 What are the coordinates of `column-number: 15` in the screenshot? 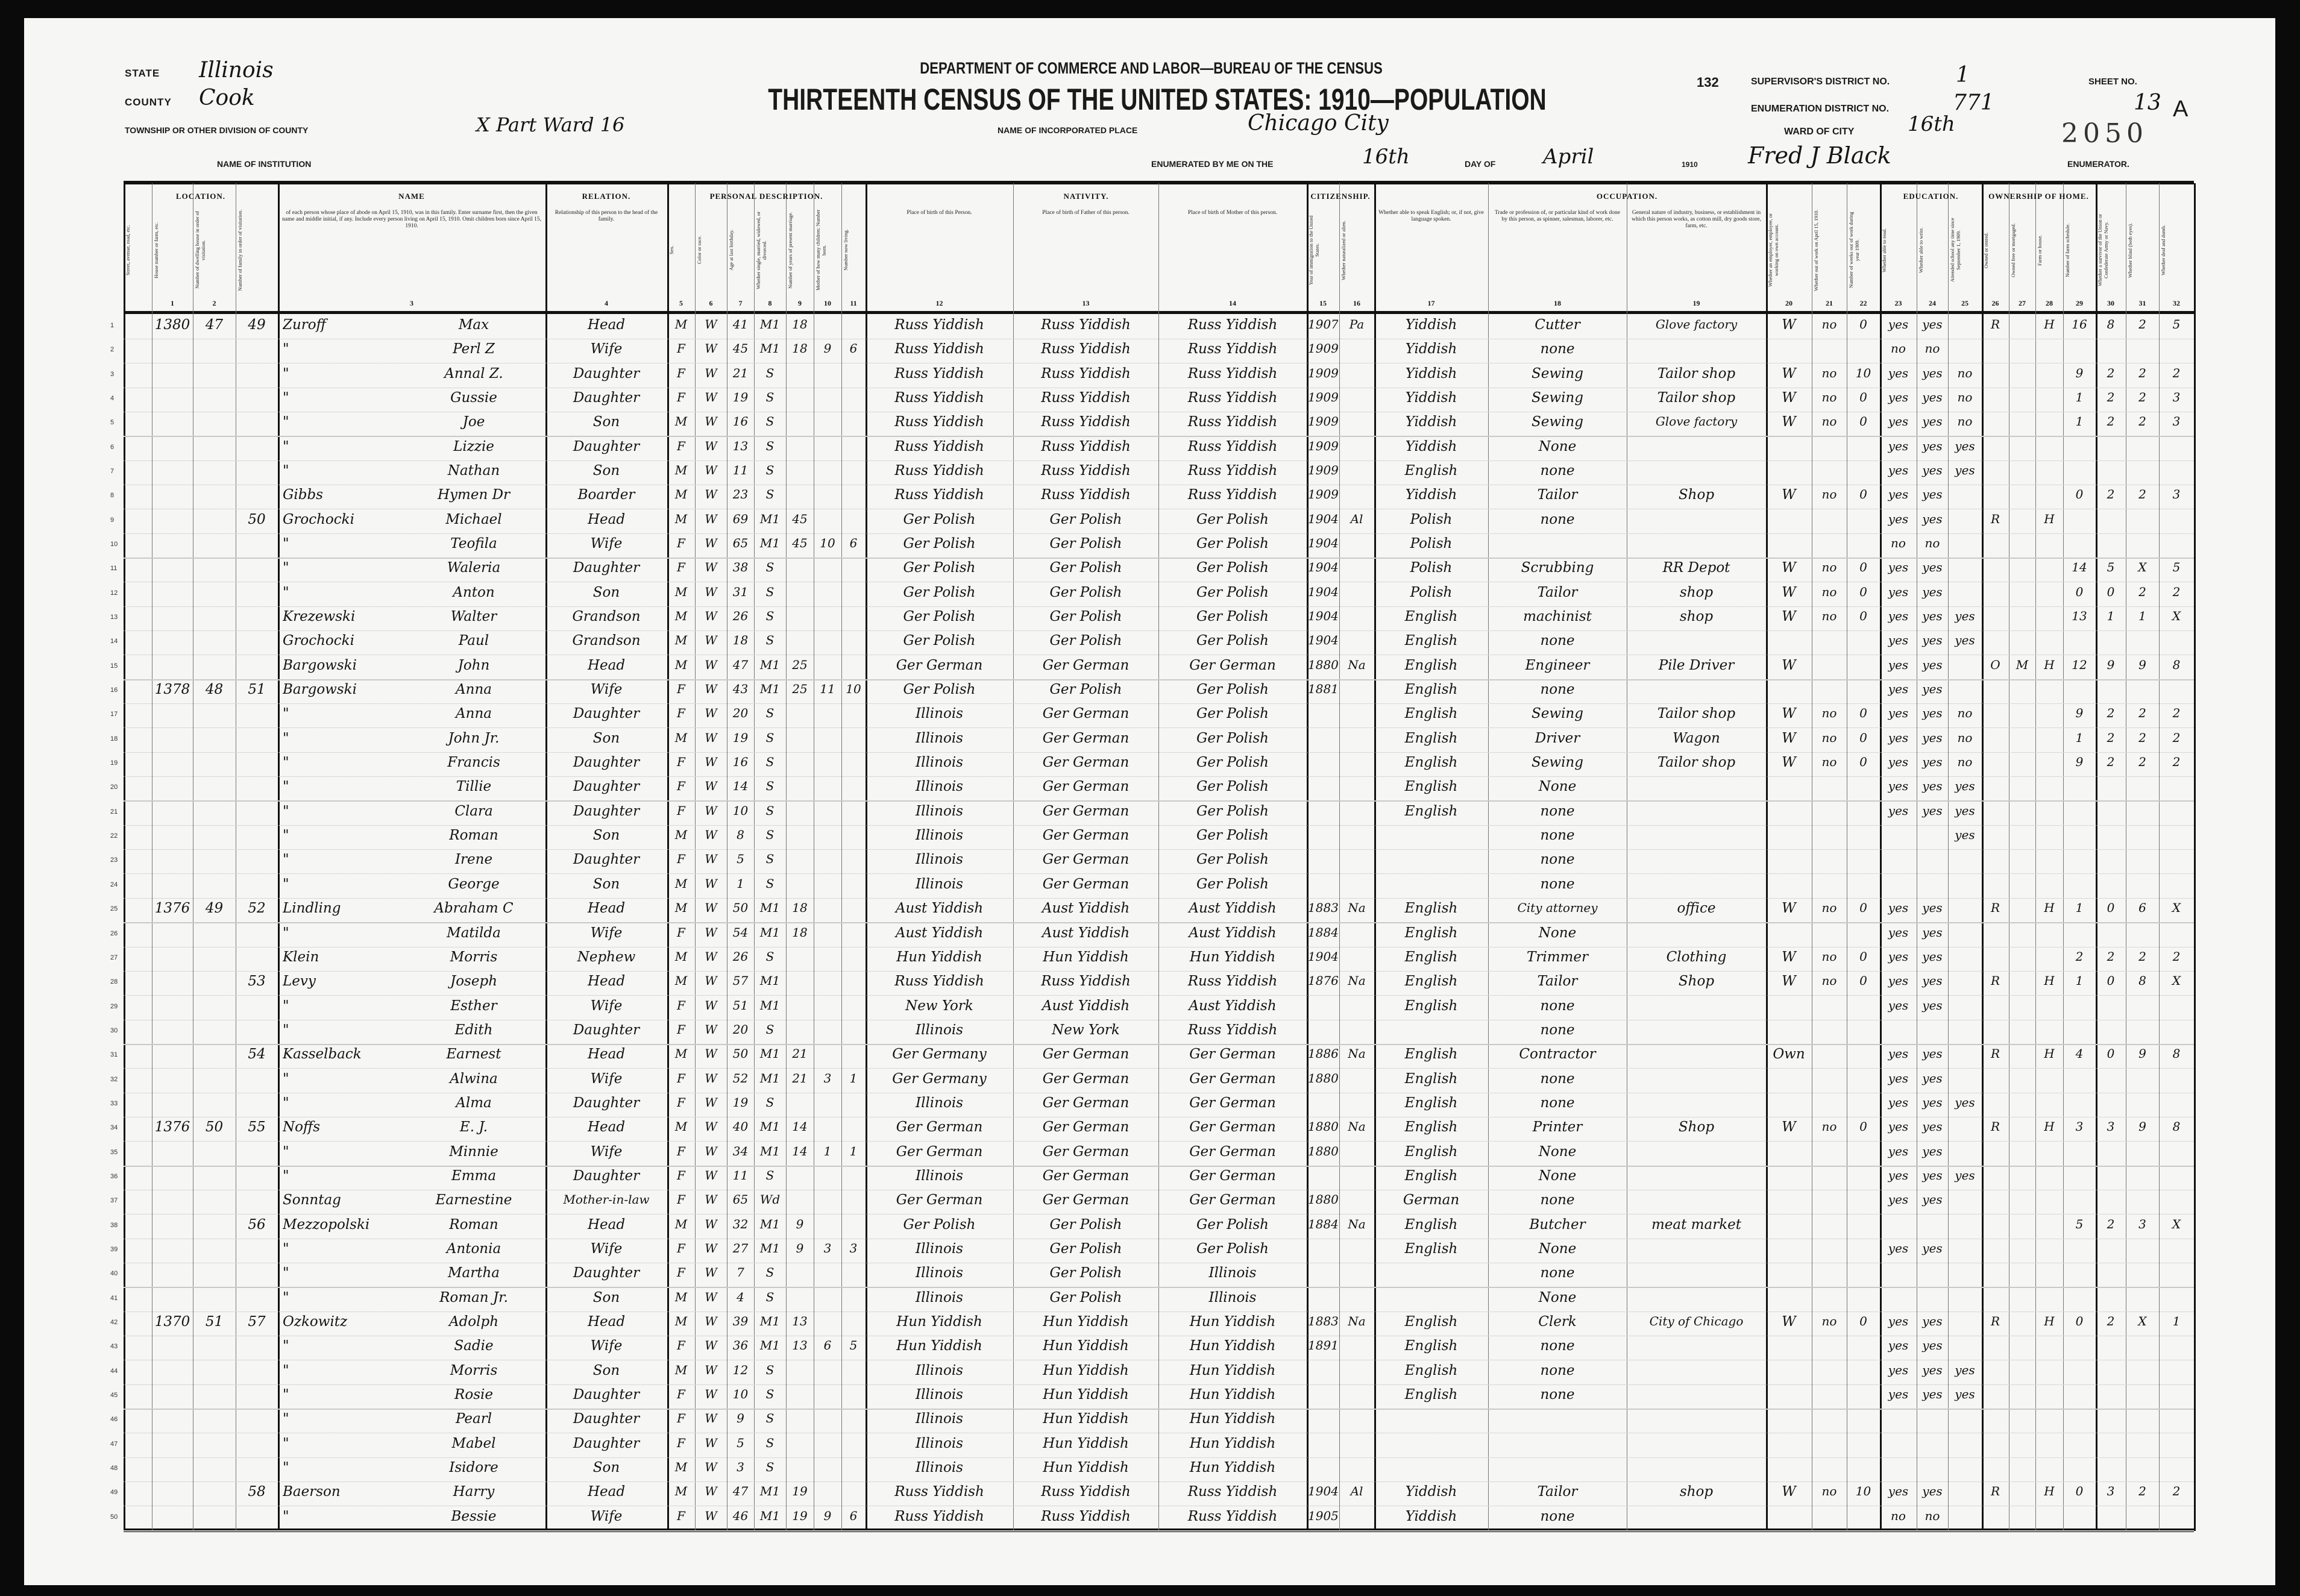 It's located at (1323, 303).